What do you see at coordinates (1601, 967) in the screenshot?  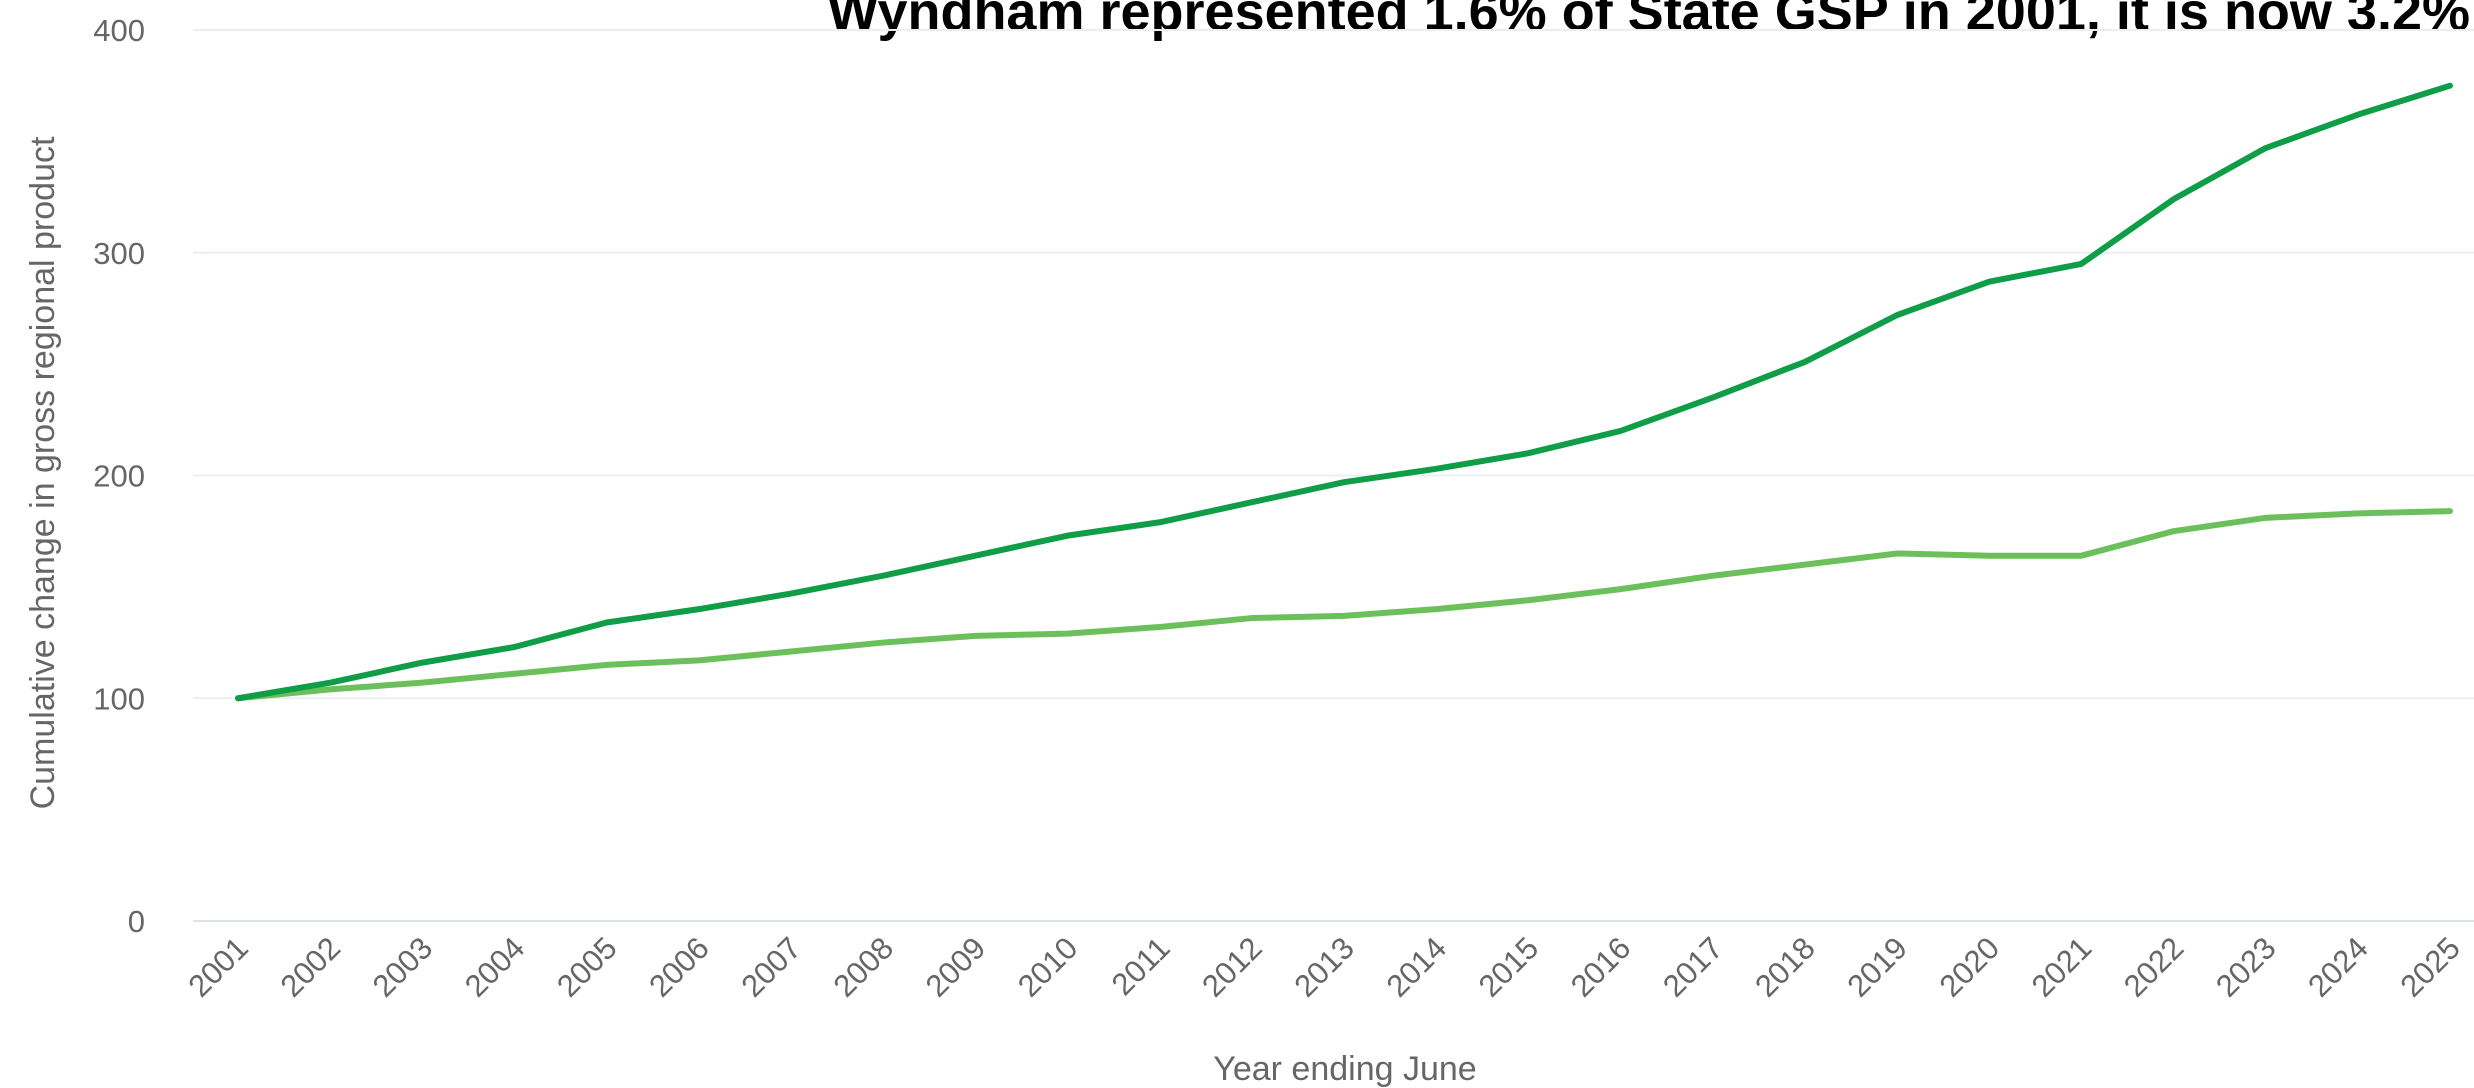 I see `x-tick-label: 2016` at bounding box center [1601, 967].